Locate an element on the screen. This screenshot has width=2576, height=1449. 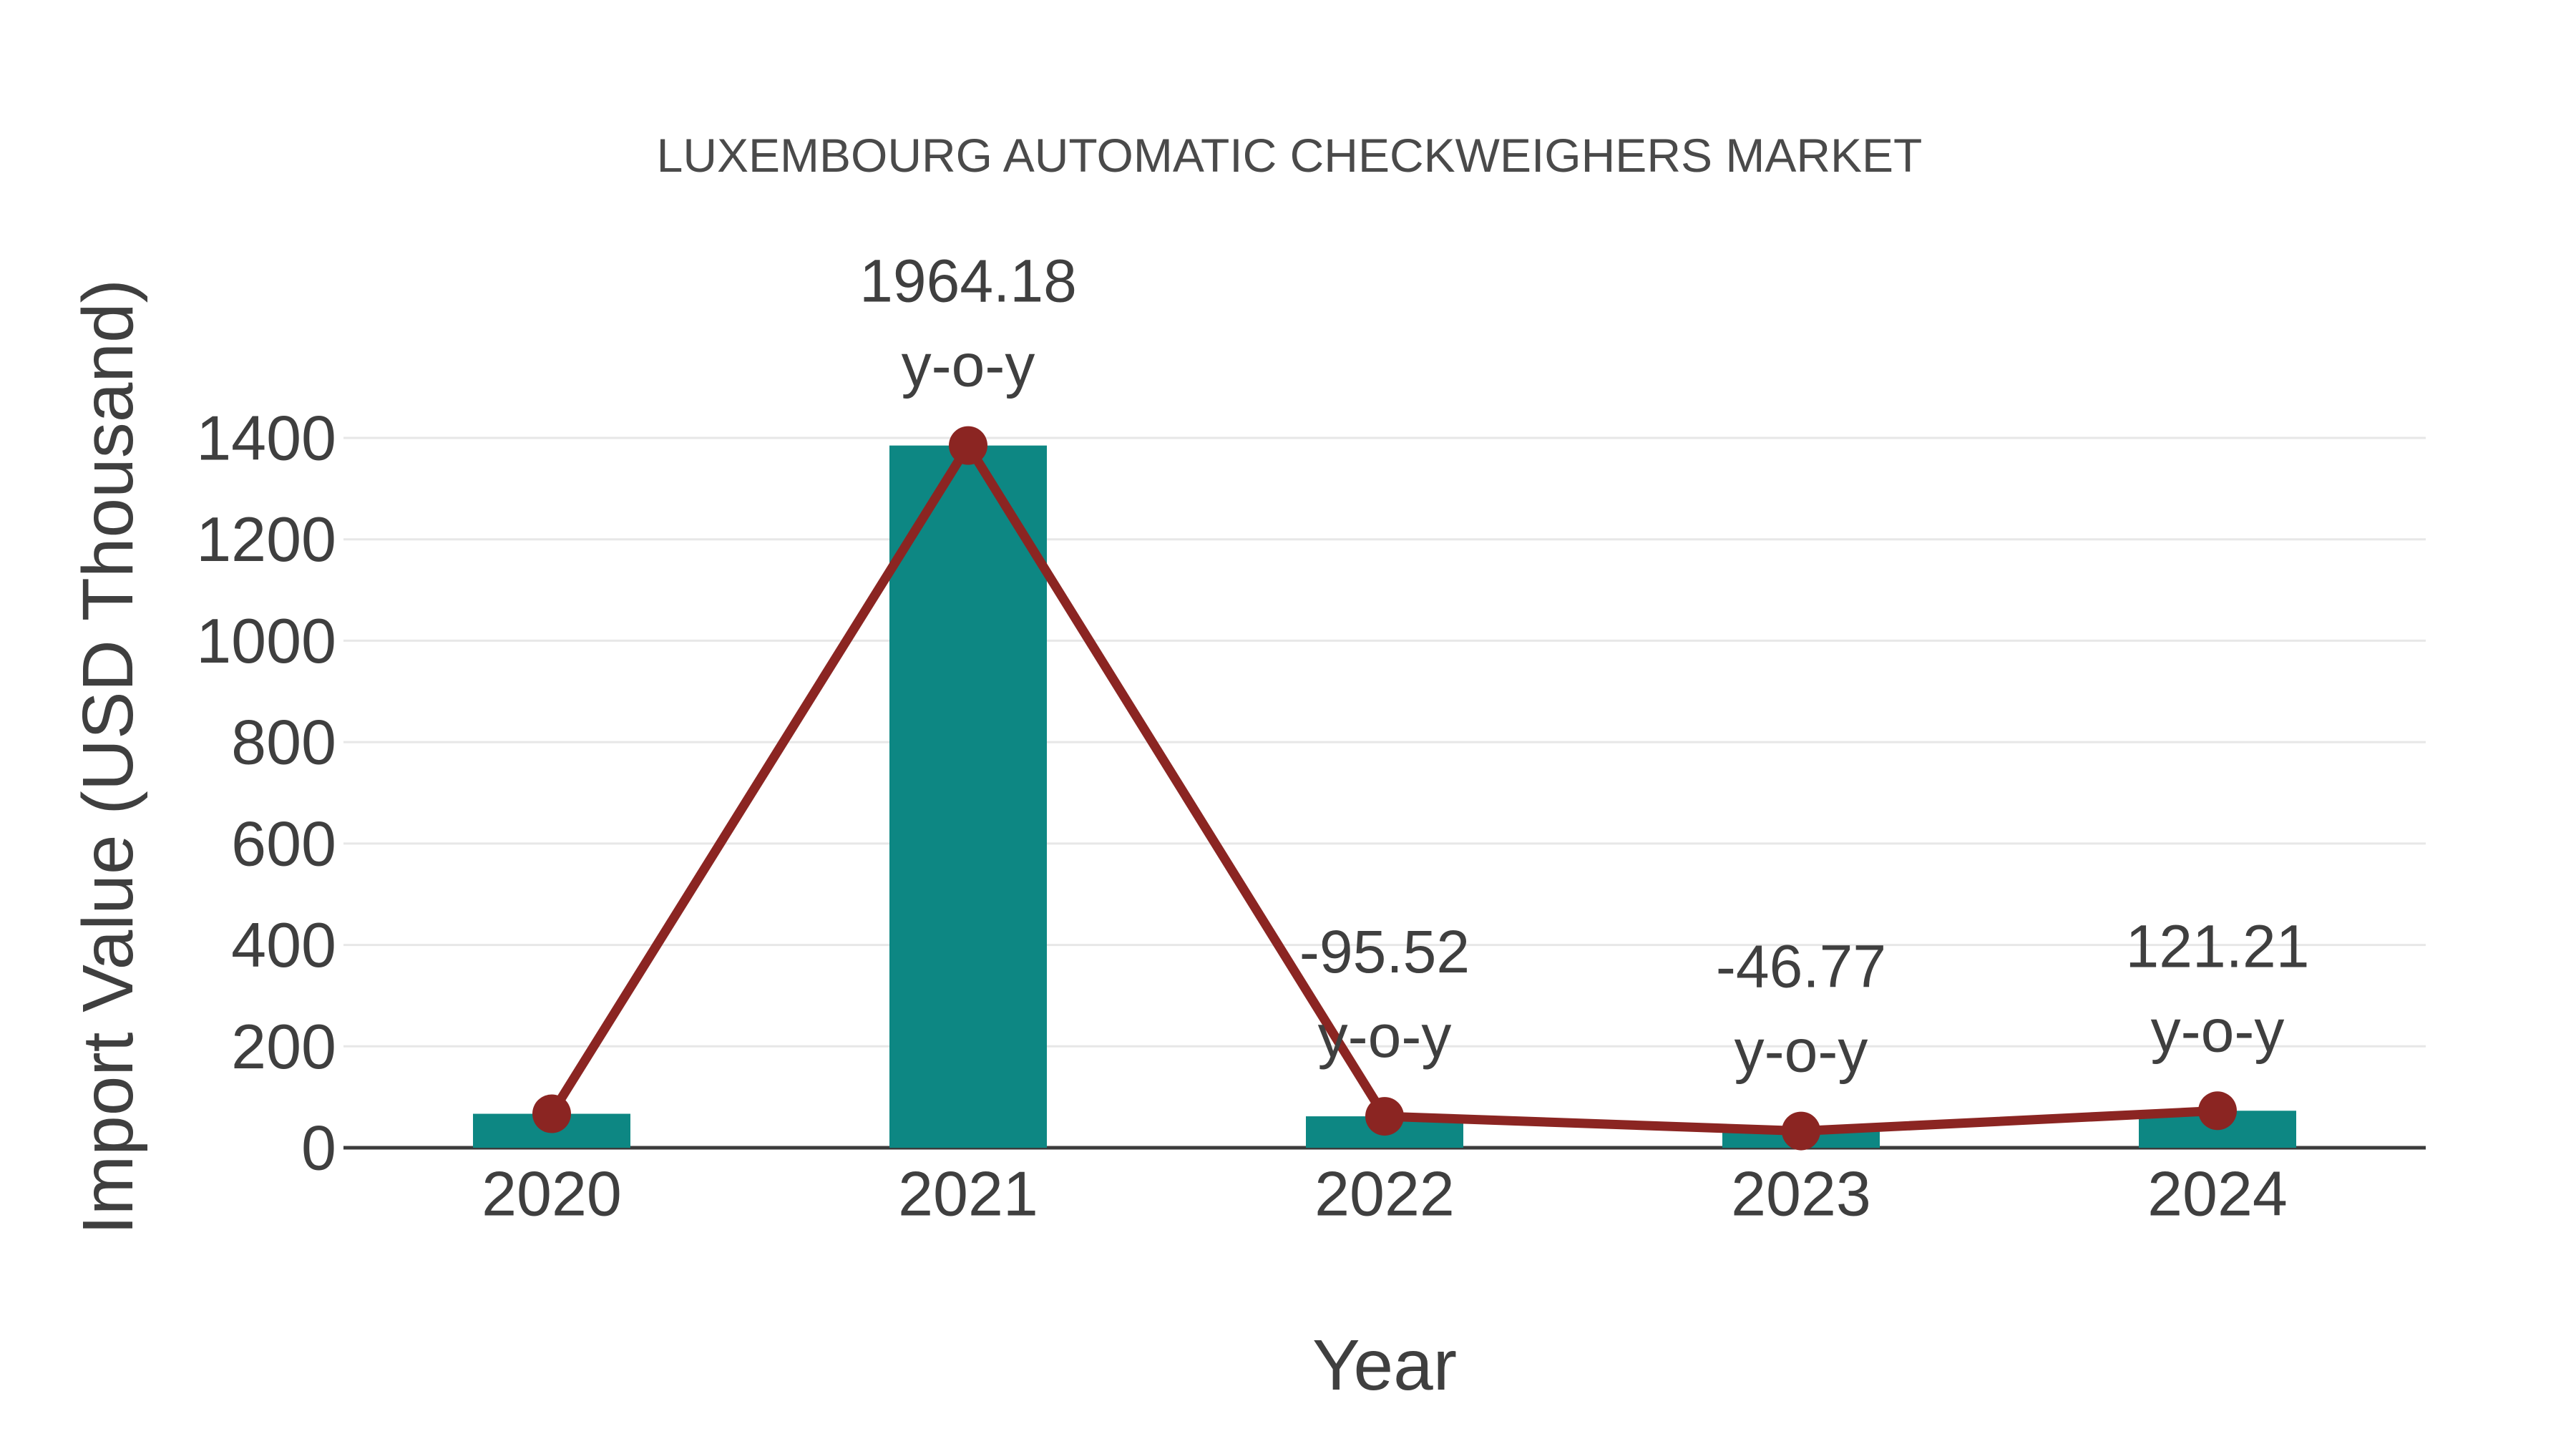
y-tick-label-1000: 1000 is located at coordinates (266, 640).